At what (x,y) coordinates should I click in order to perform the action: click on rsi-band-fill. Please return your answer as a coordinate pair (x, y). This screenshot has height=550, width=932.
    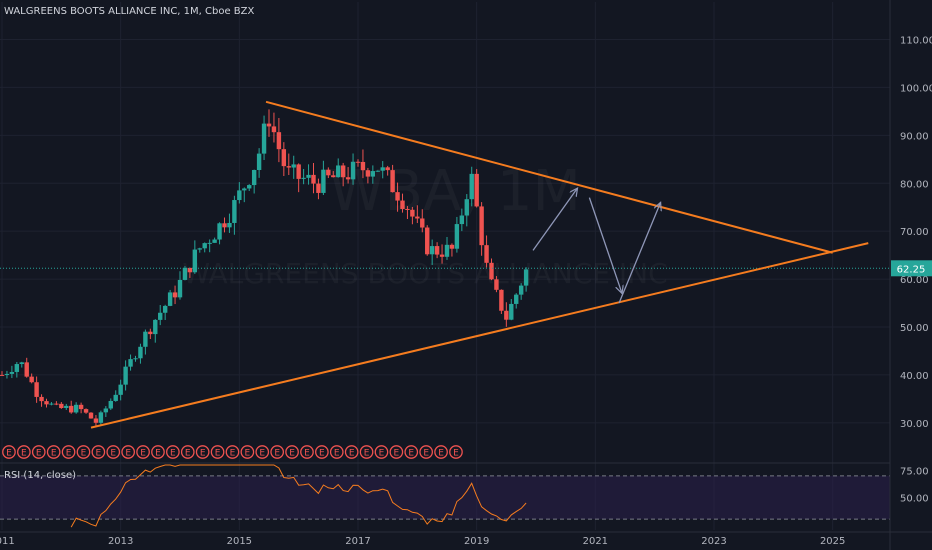
    Looking at the image, I should click on (445, 497).